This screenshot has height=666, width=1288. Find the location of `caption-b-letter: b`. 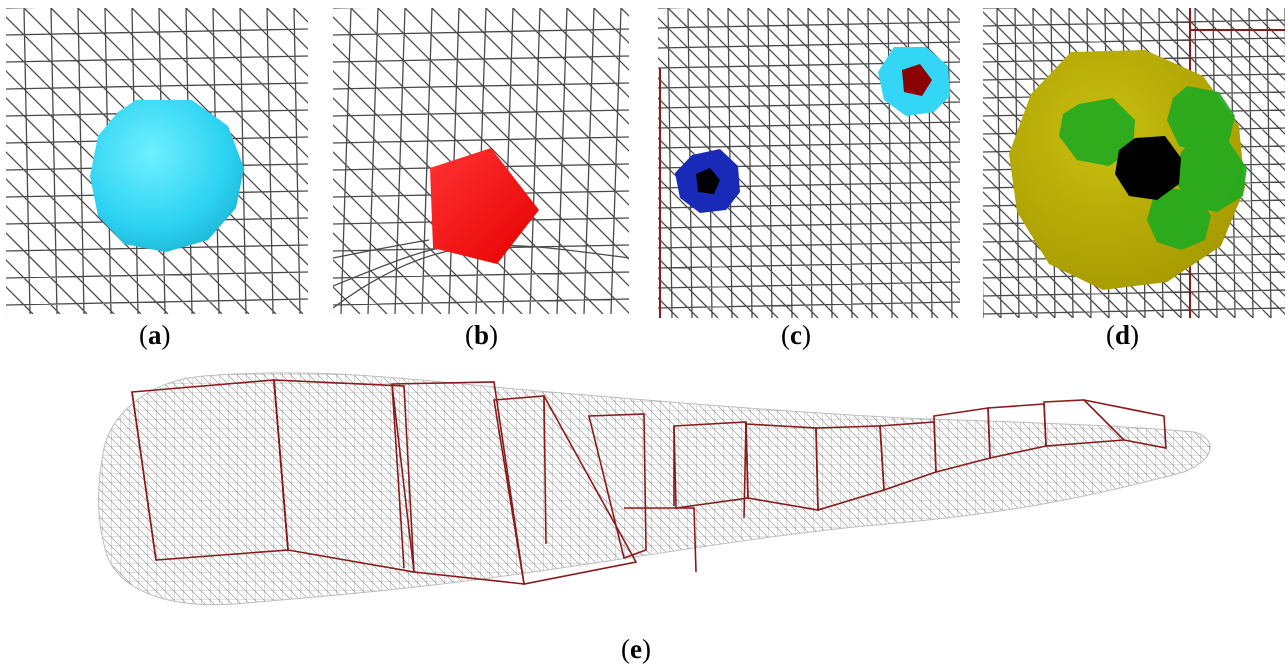

caption-b-letter: b is located at coordinates (482, 335).